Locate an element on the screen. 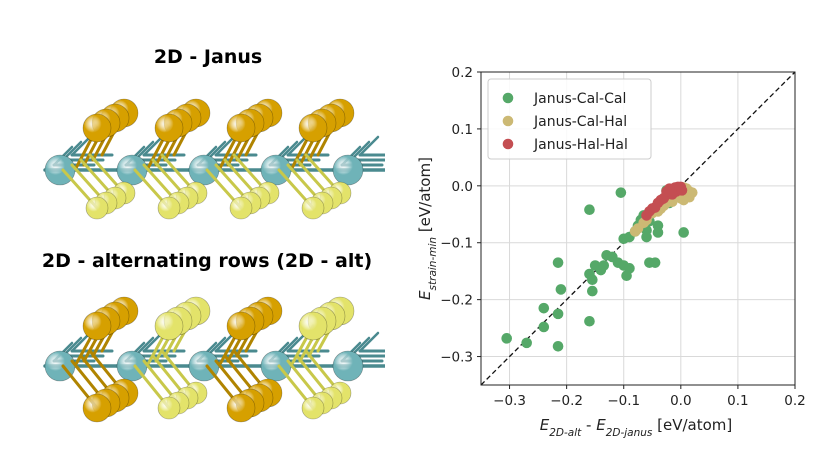  alt-structure-title: 2D - alternating rows (2D - alt) is located at coordinates (207, 261).